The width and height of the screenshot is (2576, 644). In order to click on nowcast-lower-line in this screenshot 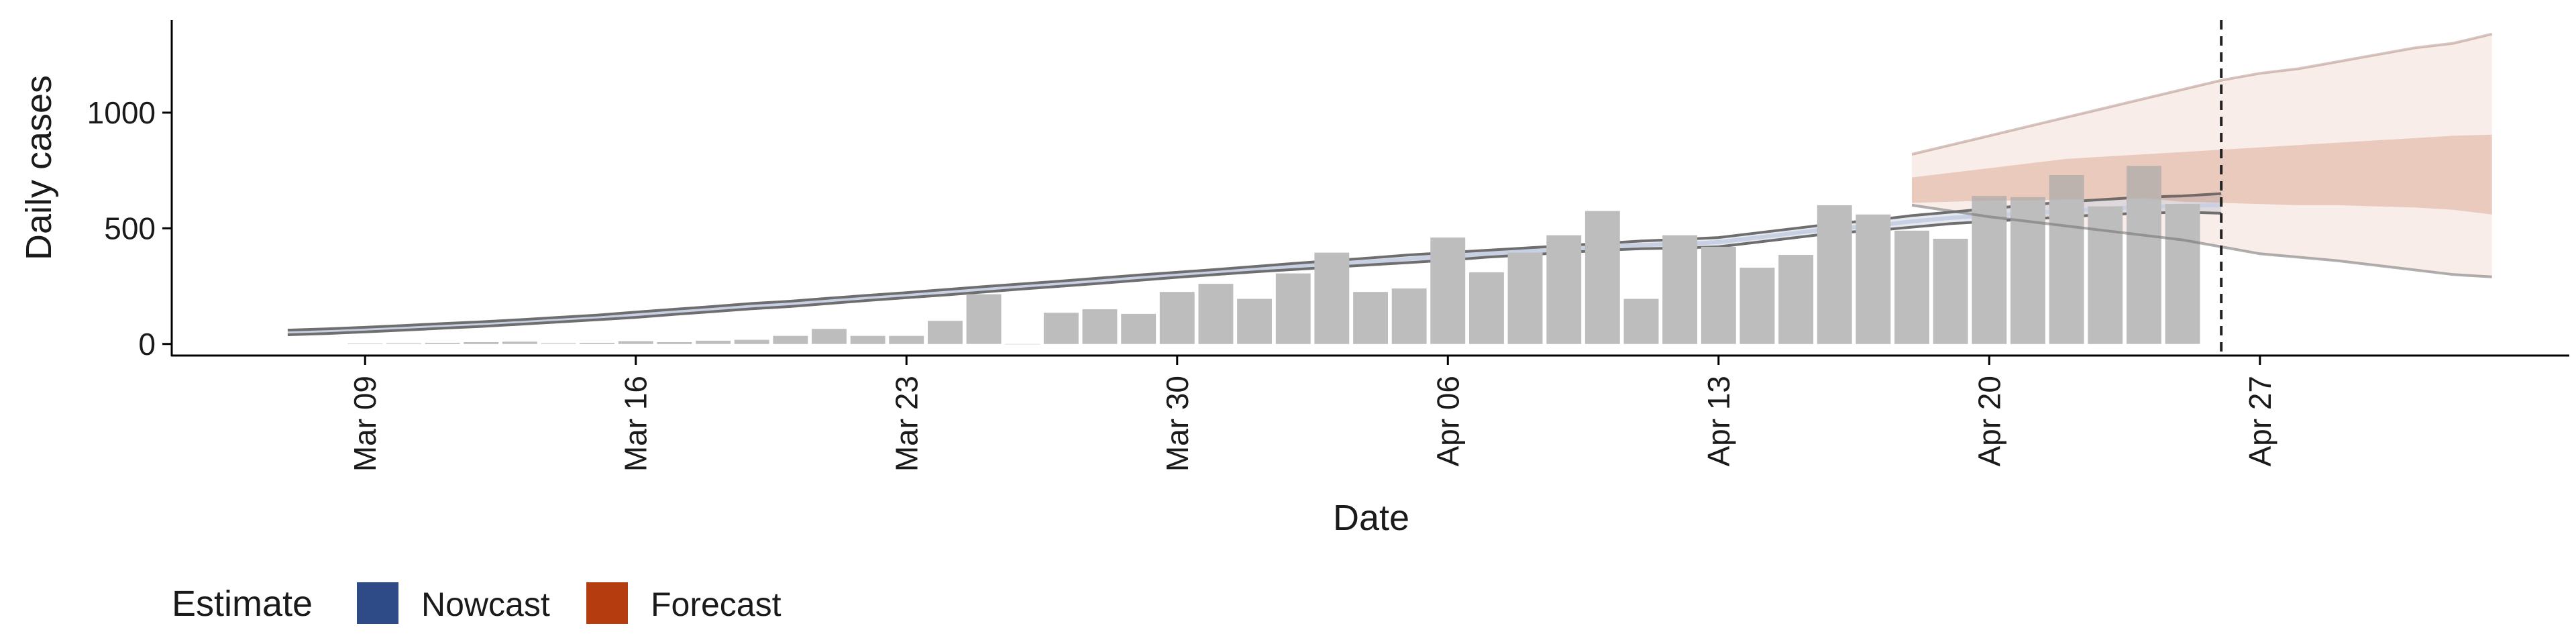, I will do `click(1254, 273)`.